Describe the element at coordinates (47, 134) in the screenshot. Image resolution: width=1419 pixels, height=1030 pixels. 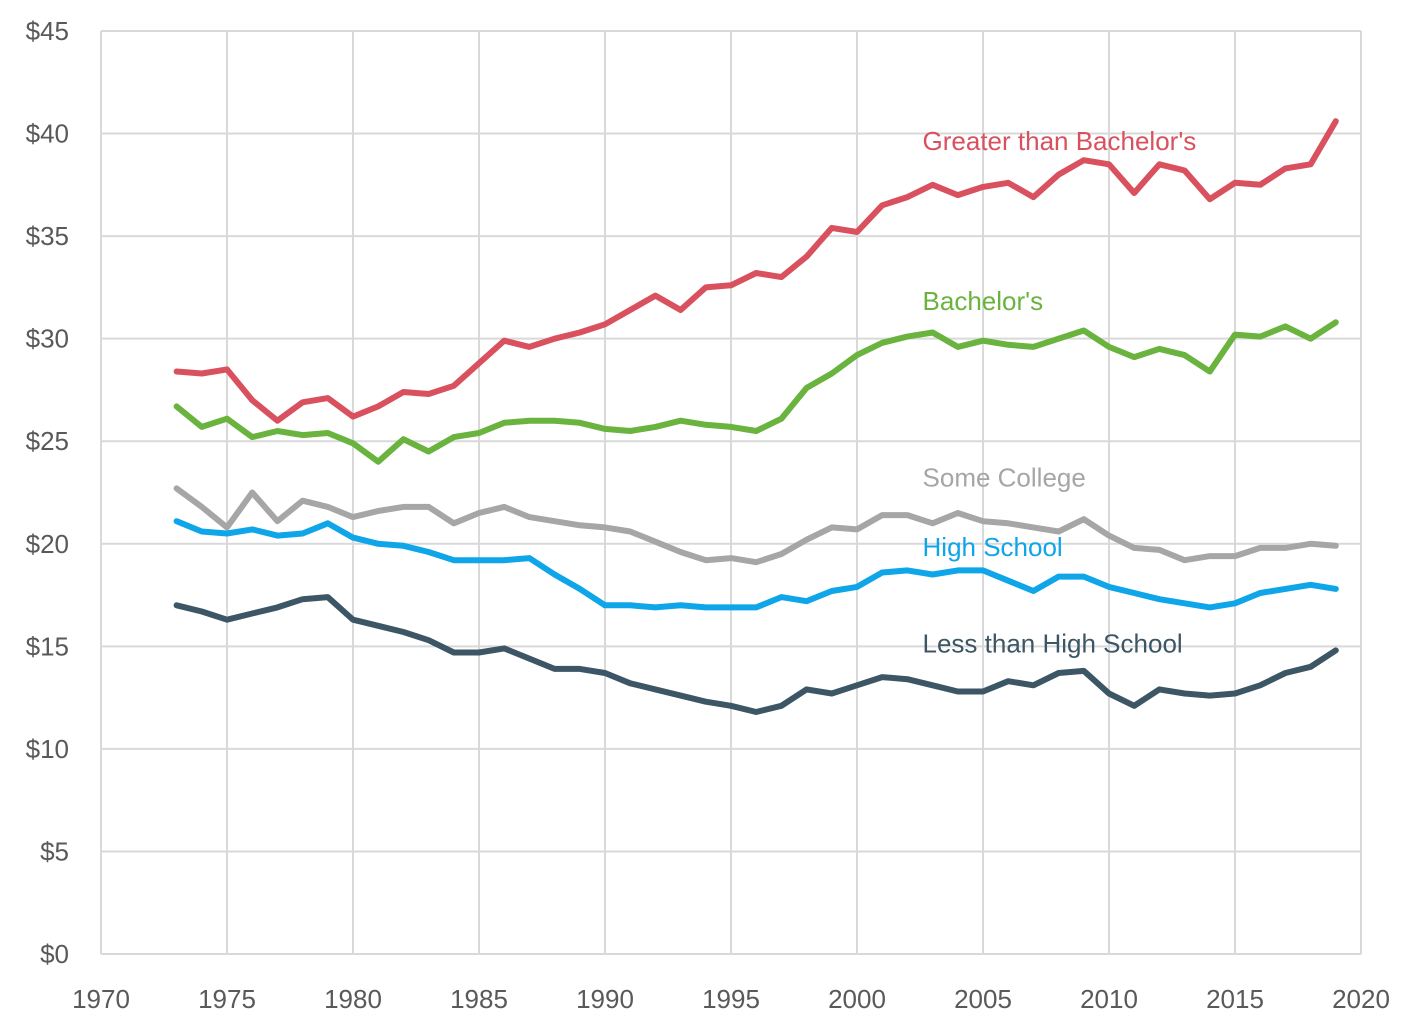
I see `y-tick-label: $40` at that location.